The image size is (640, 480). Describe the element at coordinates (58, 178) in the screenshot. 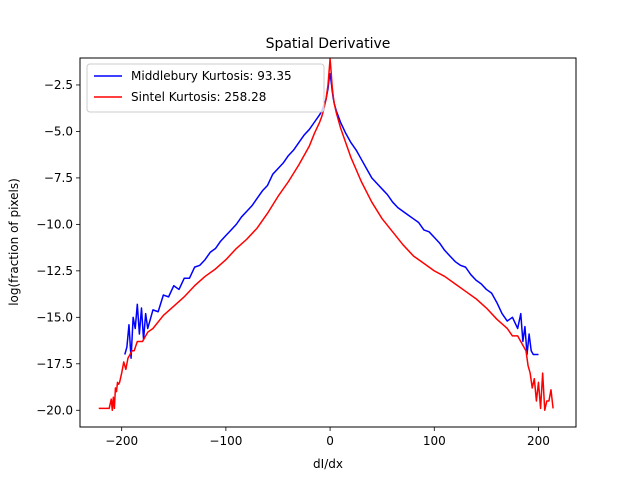

I see `y-tick-label: −7.5` at that location.